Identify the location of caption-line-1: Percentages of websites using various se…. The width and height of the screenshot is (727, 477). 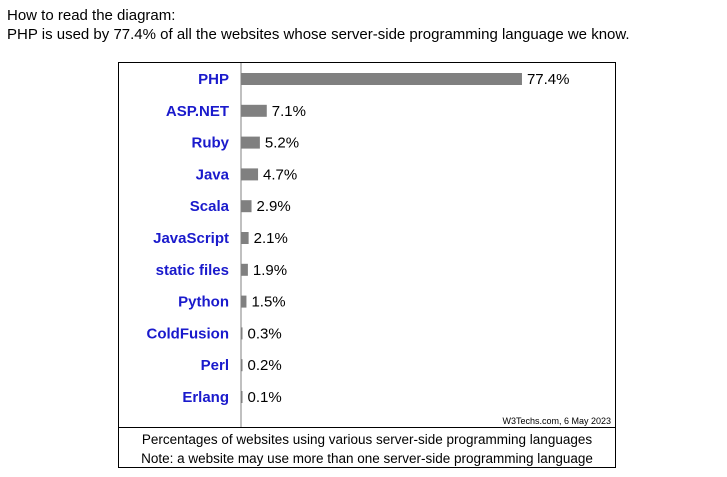
(367, 439).